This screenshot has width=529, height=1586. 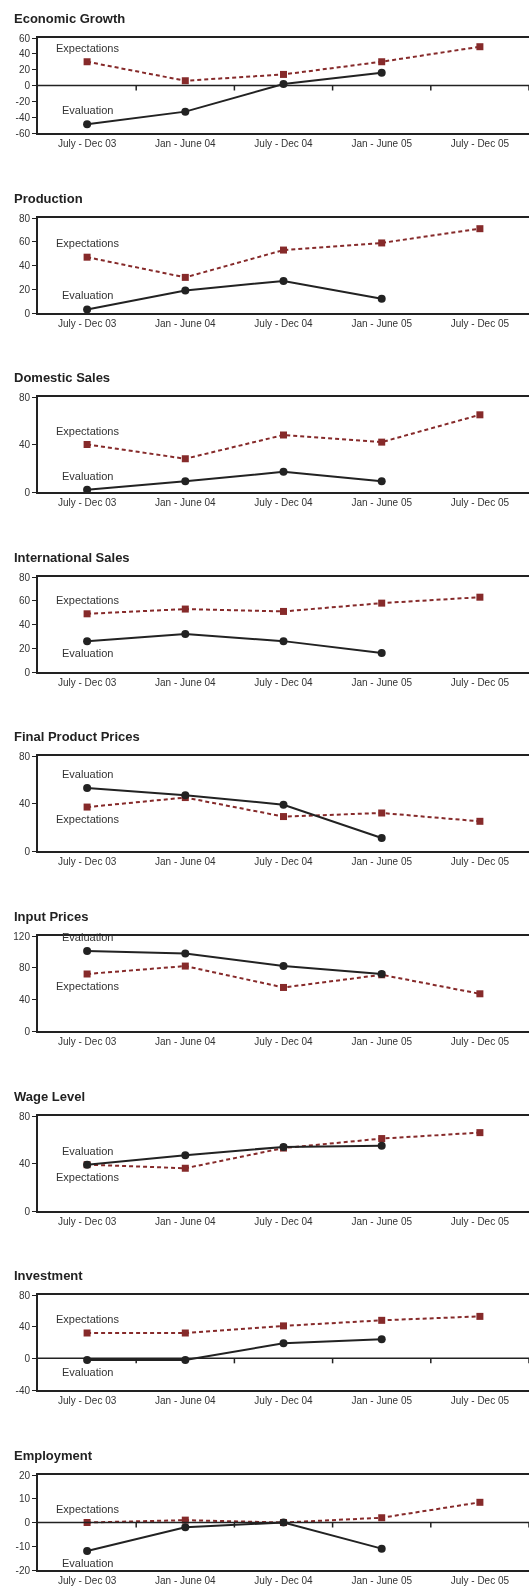 I want to click on chart-title: Final Product Prices, so click(x=77, y=736).